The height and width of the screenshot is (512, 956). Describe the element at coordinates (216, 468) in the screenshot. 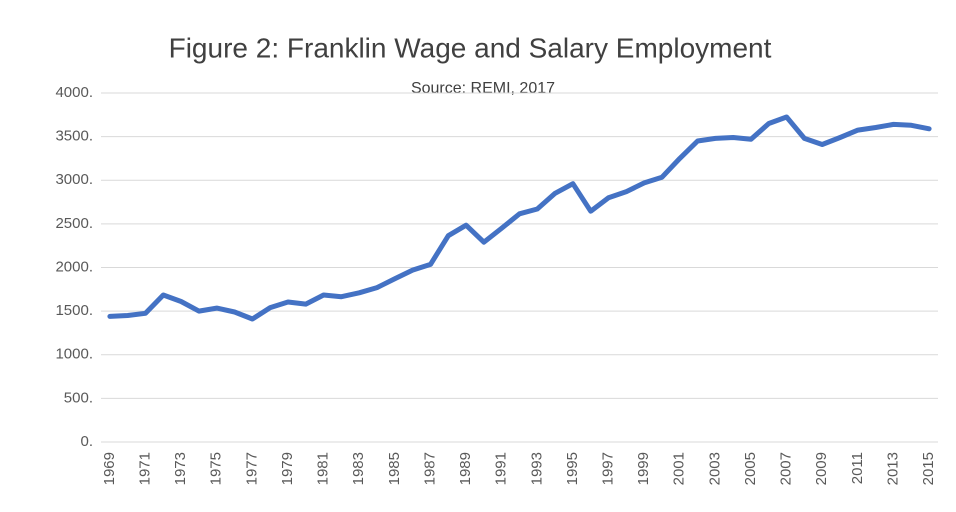

I see `x-tick-label: 1975` at that location.